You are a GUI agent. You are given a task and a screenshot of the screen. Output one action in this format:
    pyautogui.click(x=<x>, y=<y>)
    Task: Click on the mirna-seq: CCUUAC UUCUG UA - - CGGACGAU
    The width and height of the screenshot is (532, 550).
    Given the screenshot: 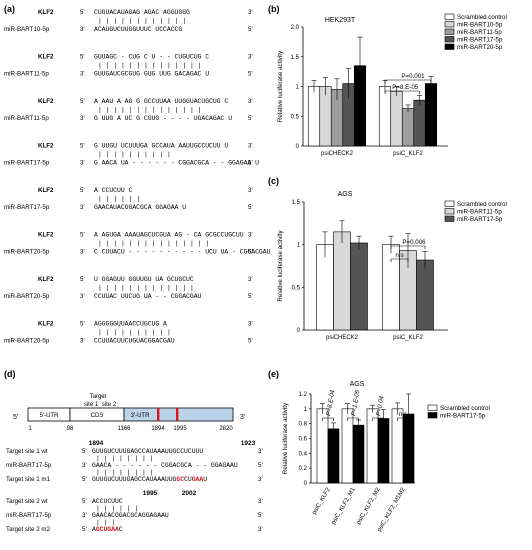 What is the action you would take?
    pyautogui.click(x=148, y=296)
    